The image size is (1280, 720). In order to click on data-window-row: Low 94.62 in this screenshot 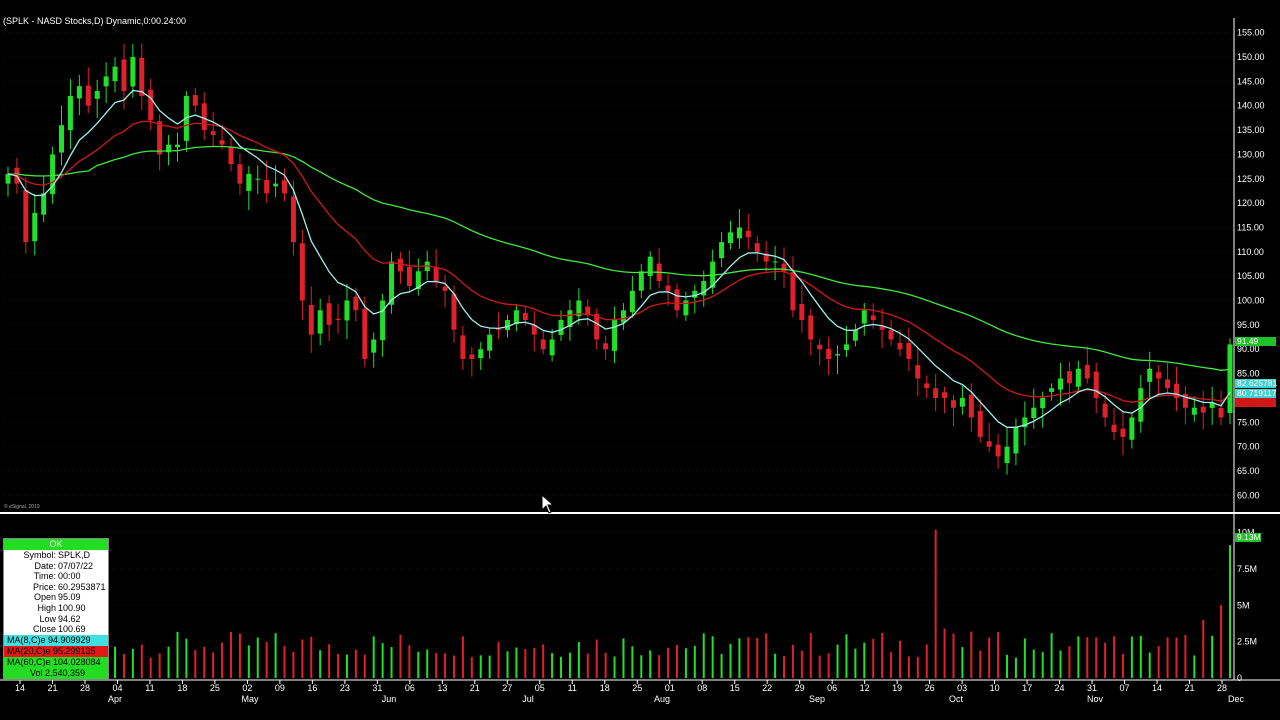, I will do `click(56, 619)`.